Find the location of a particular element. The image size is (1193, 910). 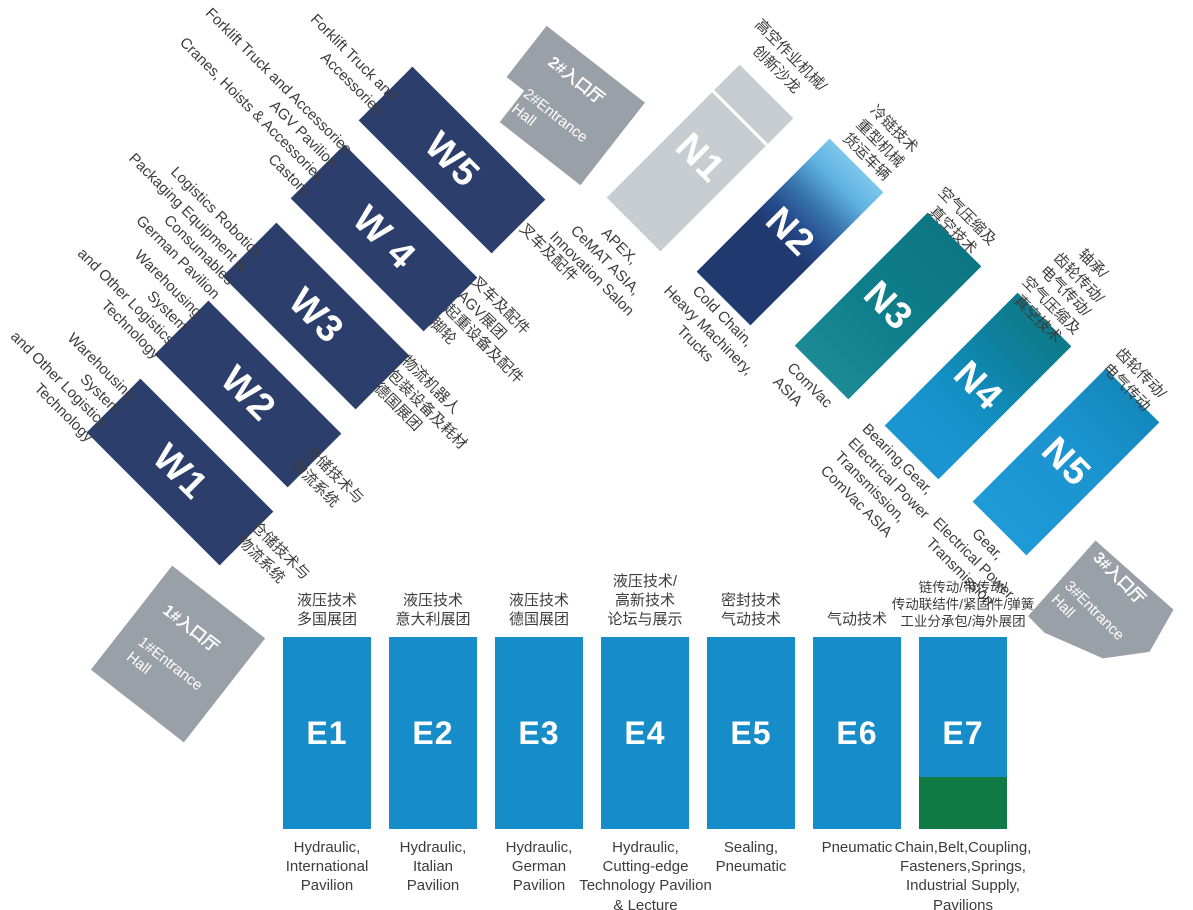

hall-e7-label: E7 is located at coordinates (963, 732).